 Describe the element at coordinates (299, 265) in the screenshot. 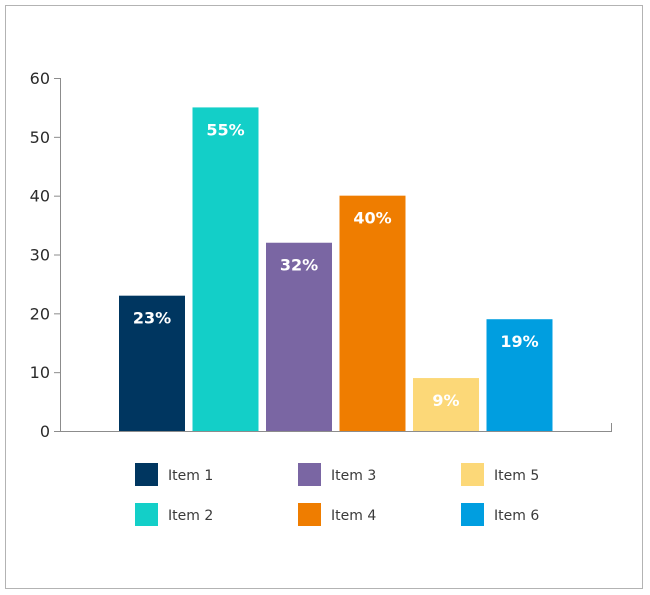

I see `bar-value-label: 32%` at that location.